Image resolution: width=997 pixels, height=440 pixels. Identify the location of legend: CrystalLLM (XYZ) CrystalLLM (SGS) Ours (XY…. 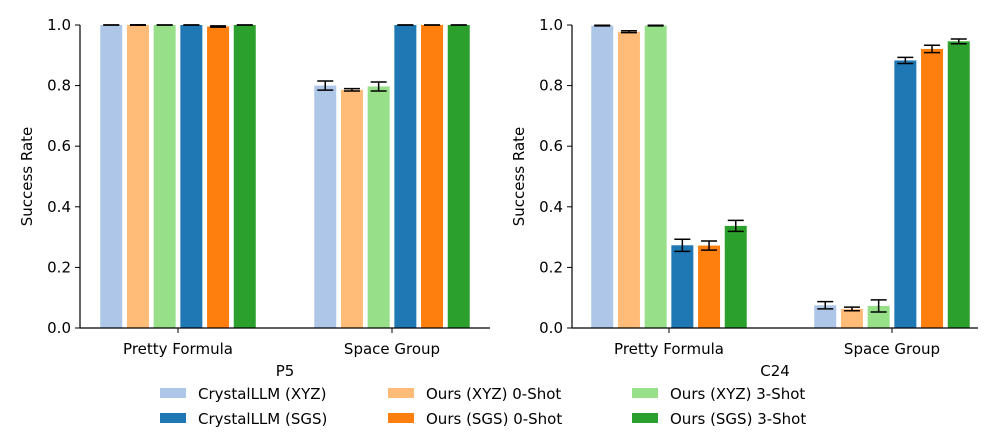
(483, 406).